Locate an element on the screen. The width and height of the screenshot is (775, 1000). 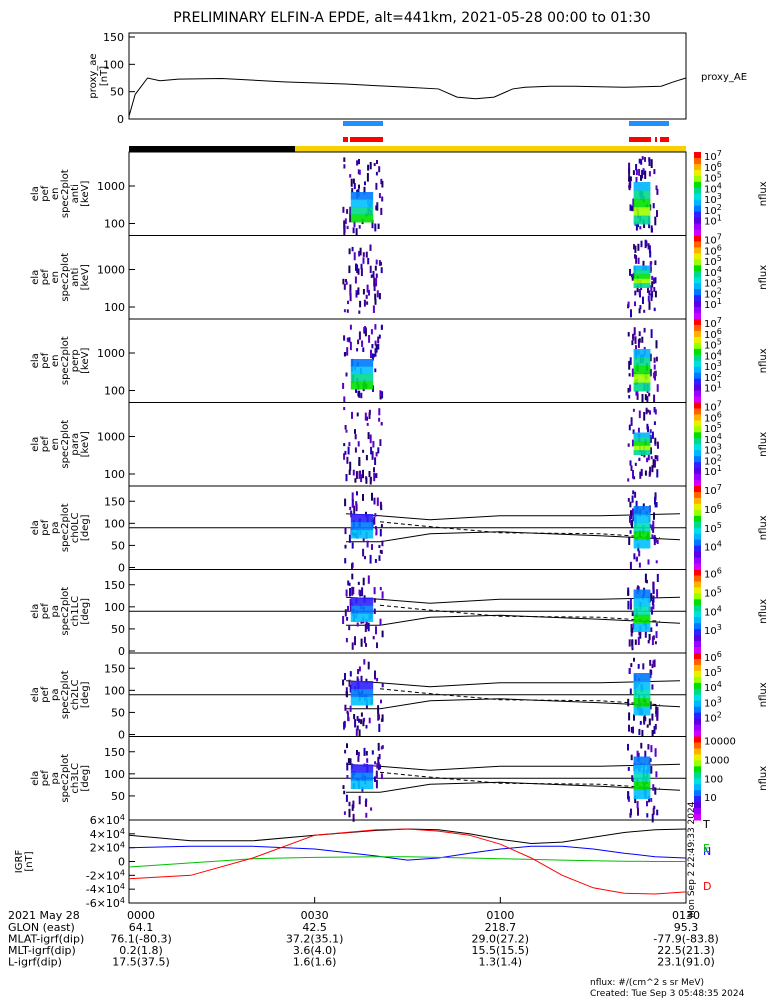
colorbar-label: 10 is located at coordinates (710, 798).